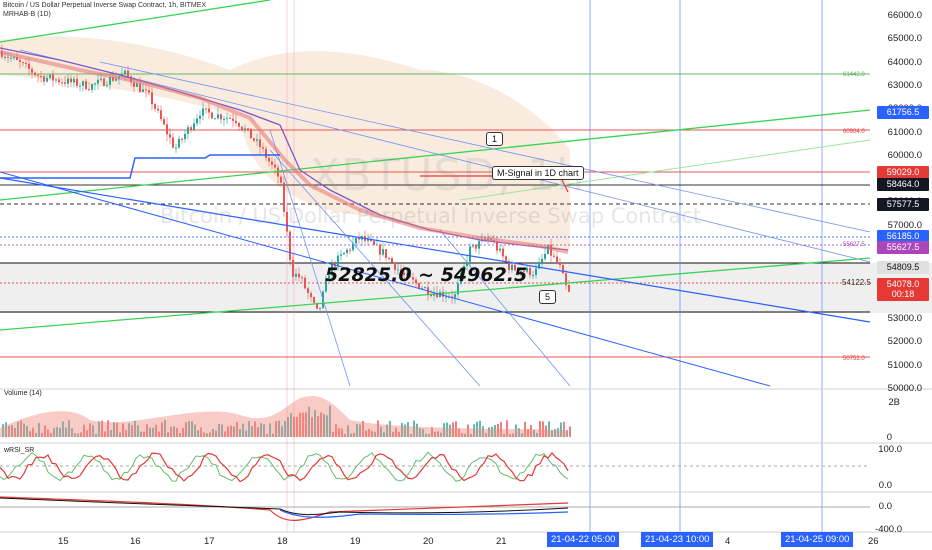 Image resolution: width=932 pixels, height=550 pixels. Describe the element at coordinates (677, 539) in the screenshot. I see `time-marker-box: 21-04-23 10:00` at that location.